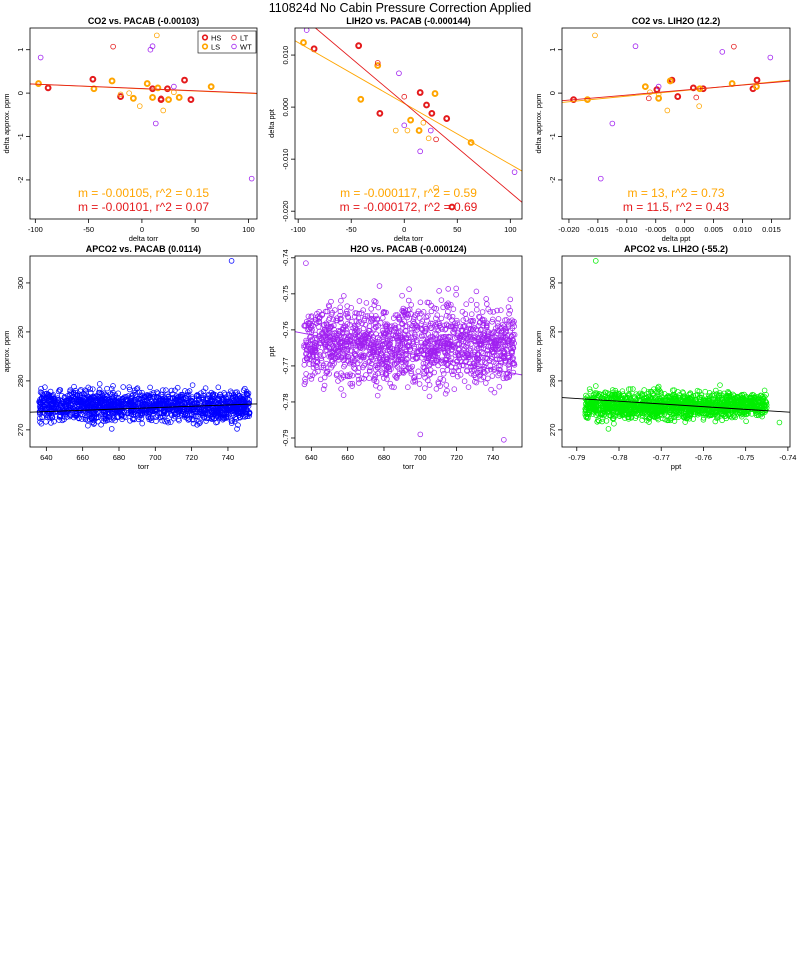  I want to click on x-tick-label: -100, so click(298, 229).